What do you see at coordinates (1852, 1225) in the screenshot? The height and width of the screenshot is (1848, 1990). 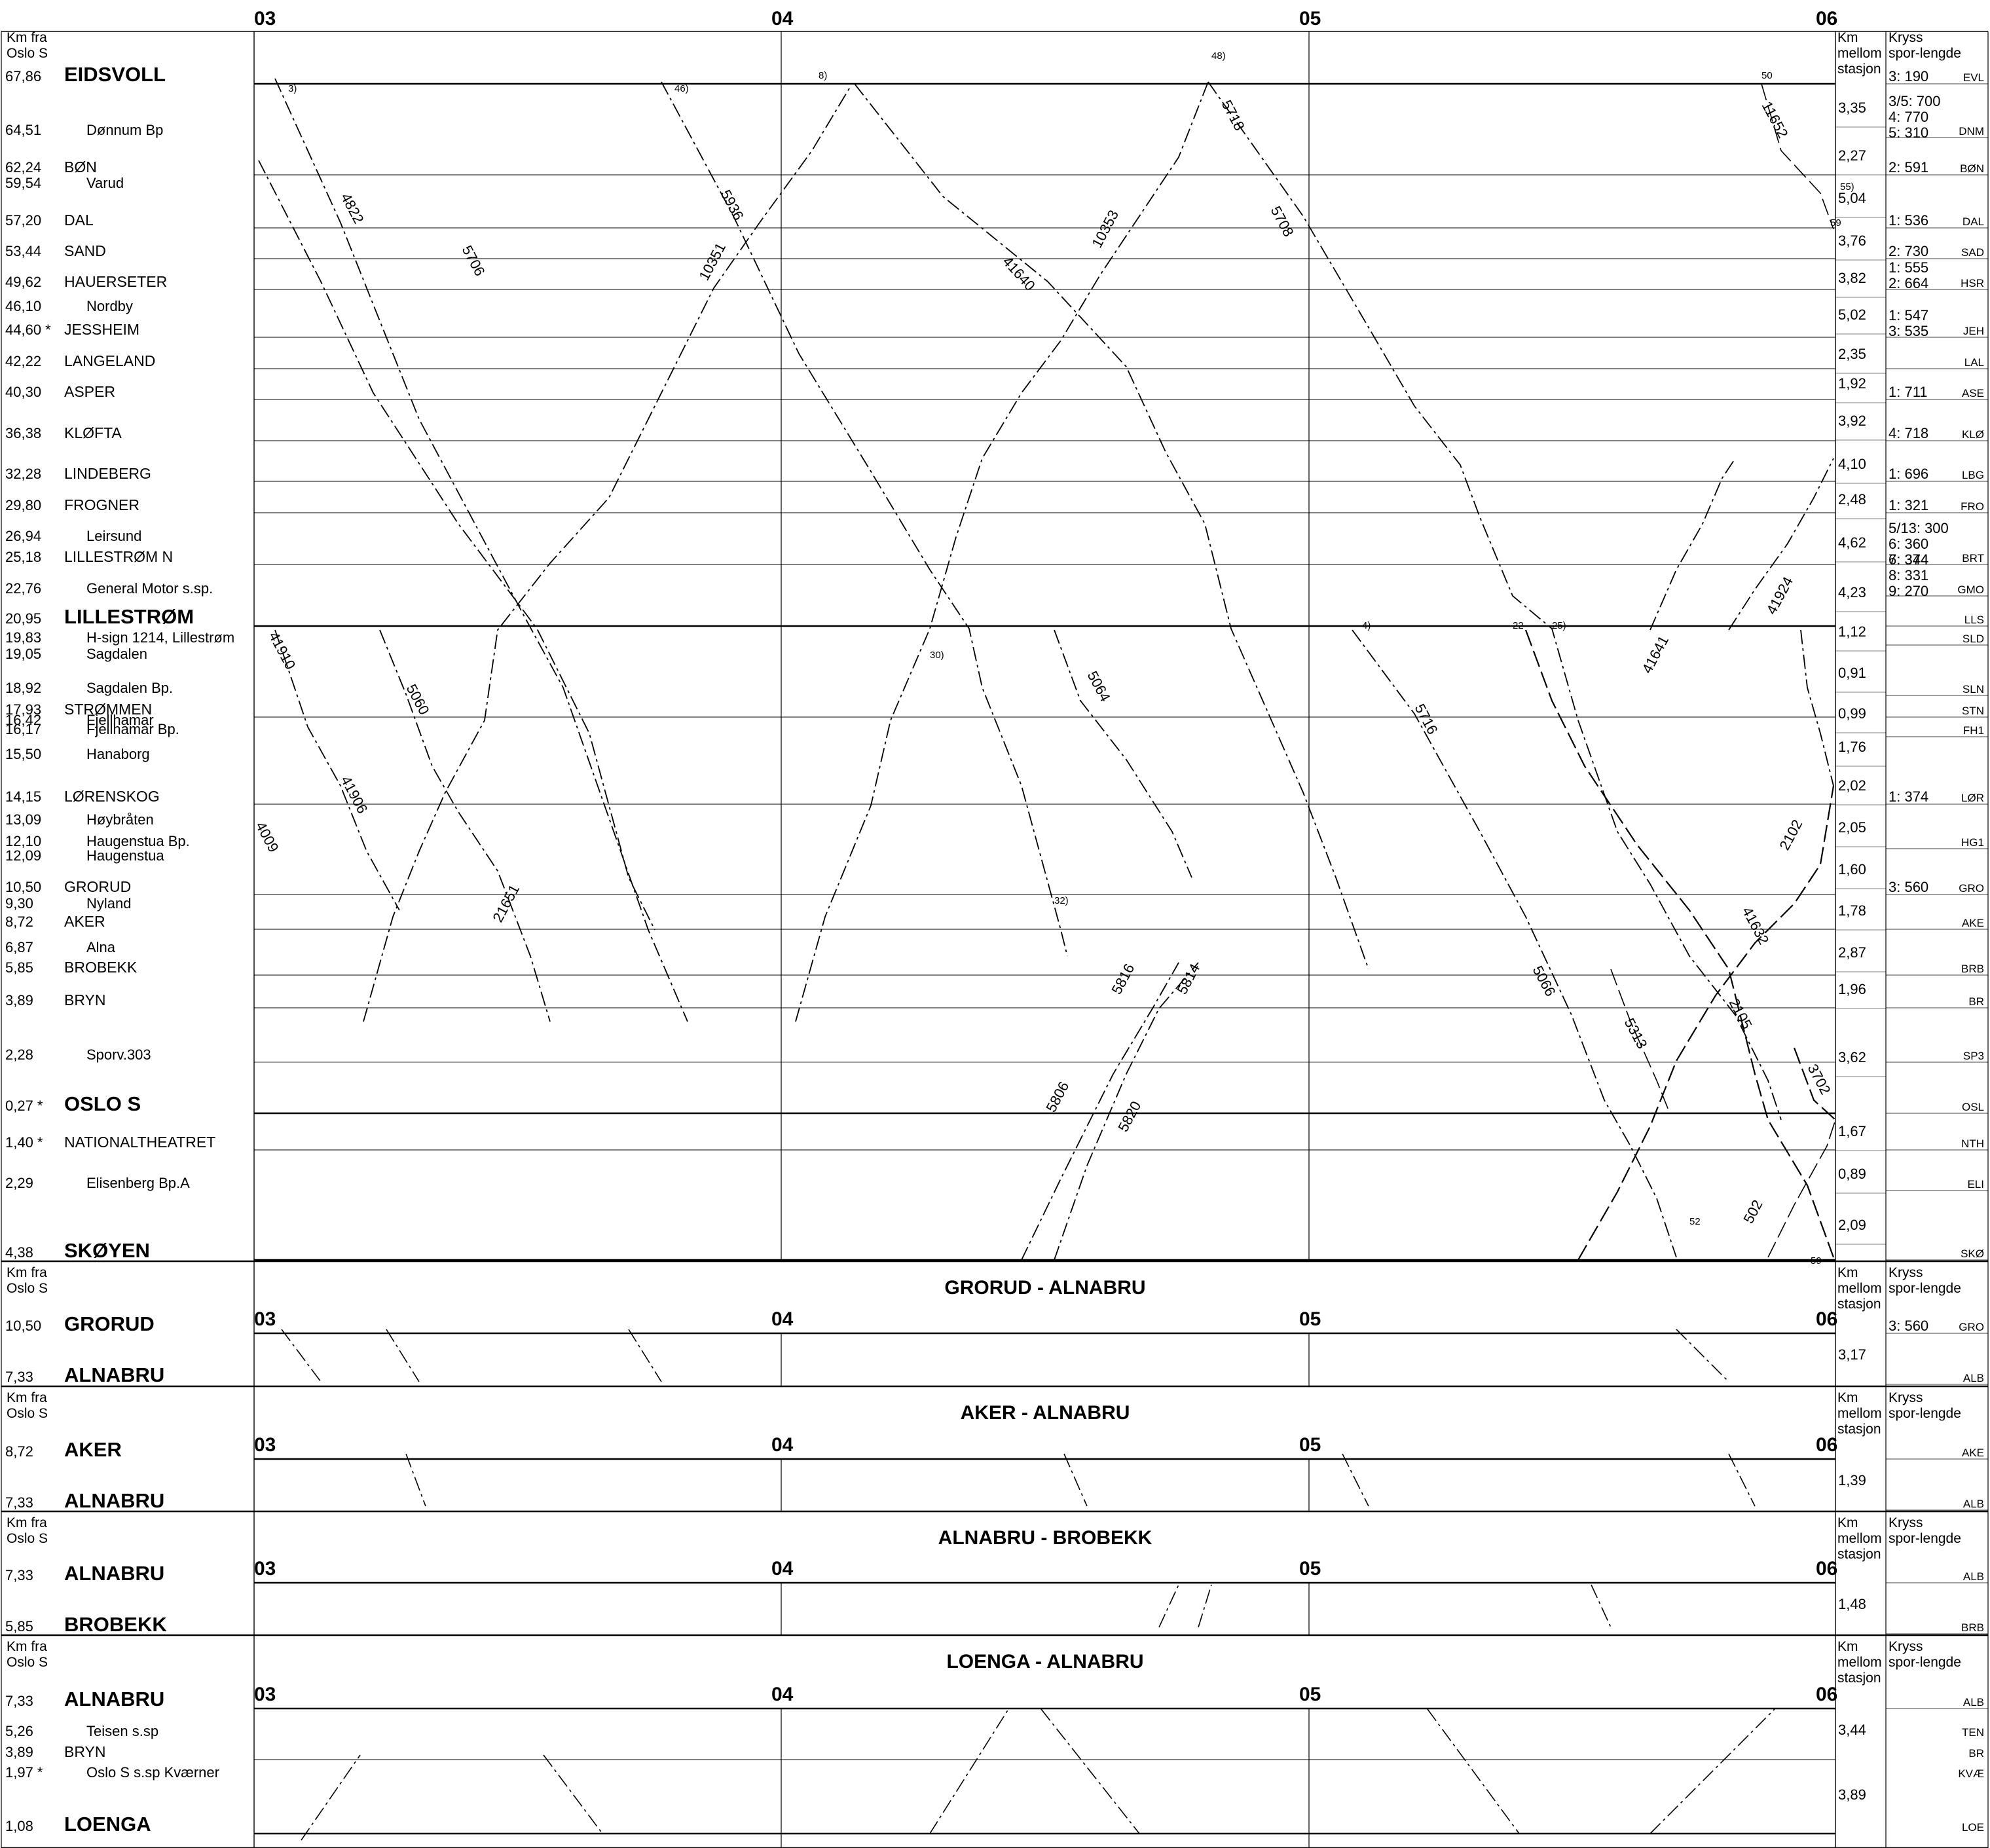 I see `distance-value: 2,09` at bounding box center [1852, 1225].